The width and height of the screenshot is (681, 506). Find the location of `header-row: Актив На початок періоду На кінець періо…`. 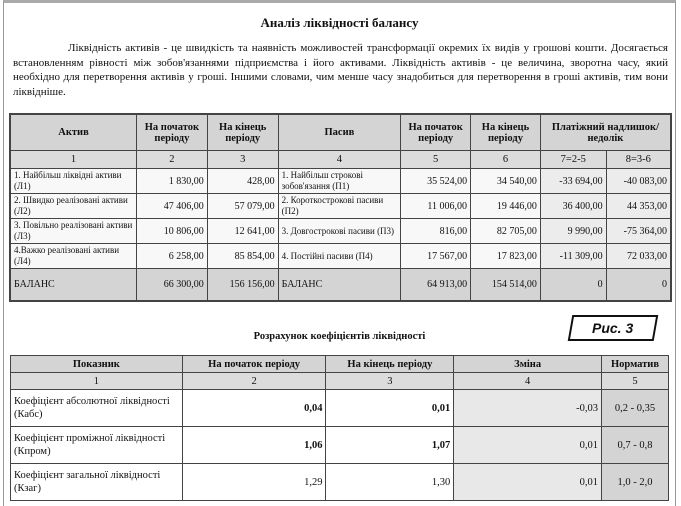

header-row: Актив На початок періоду На кінець періо… is located at coordinates (340, 132).